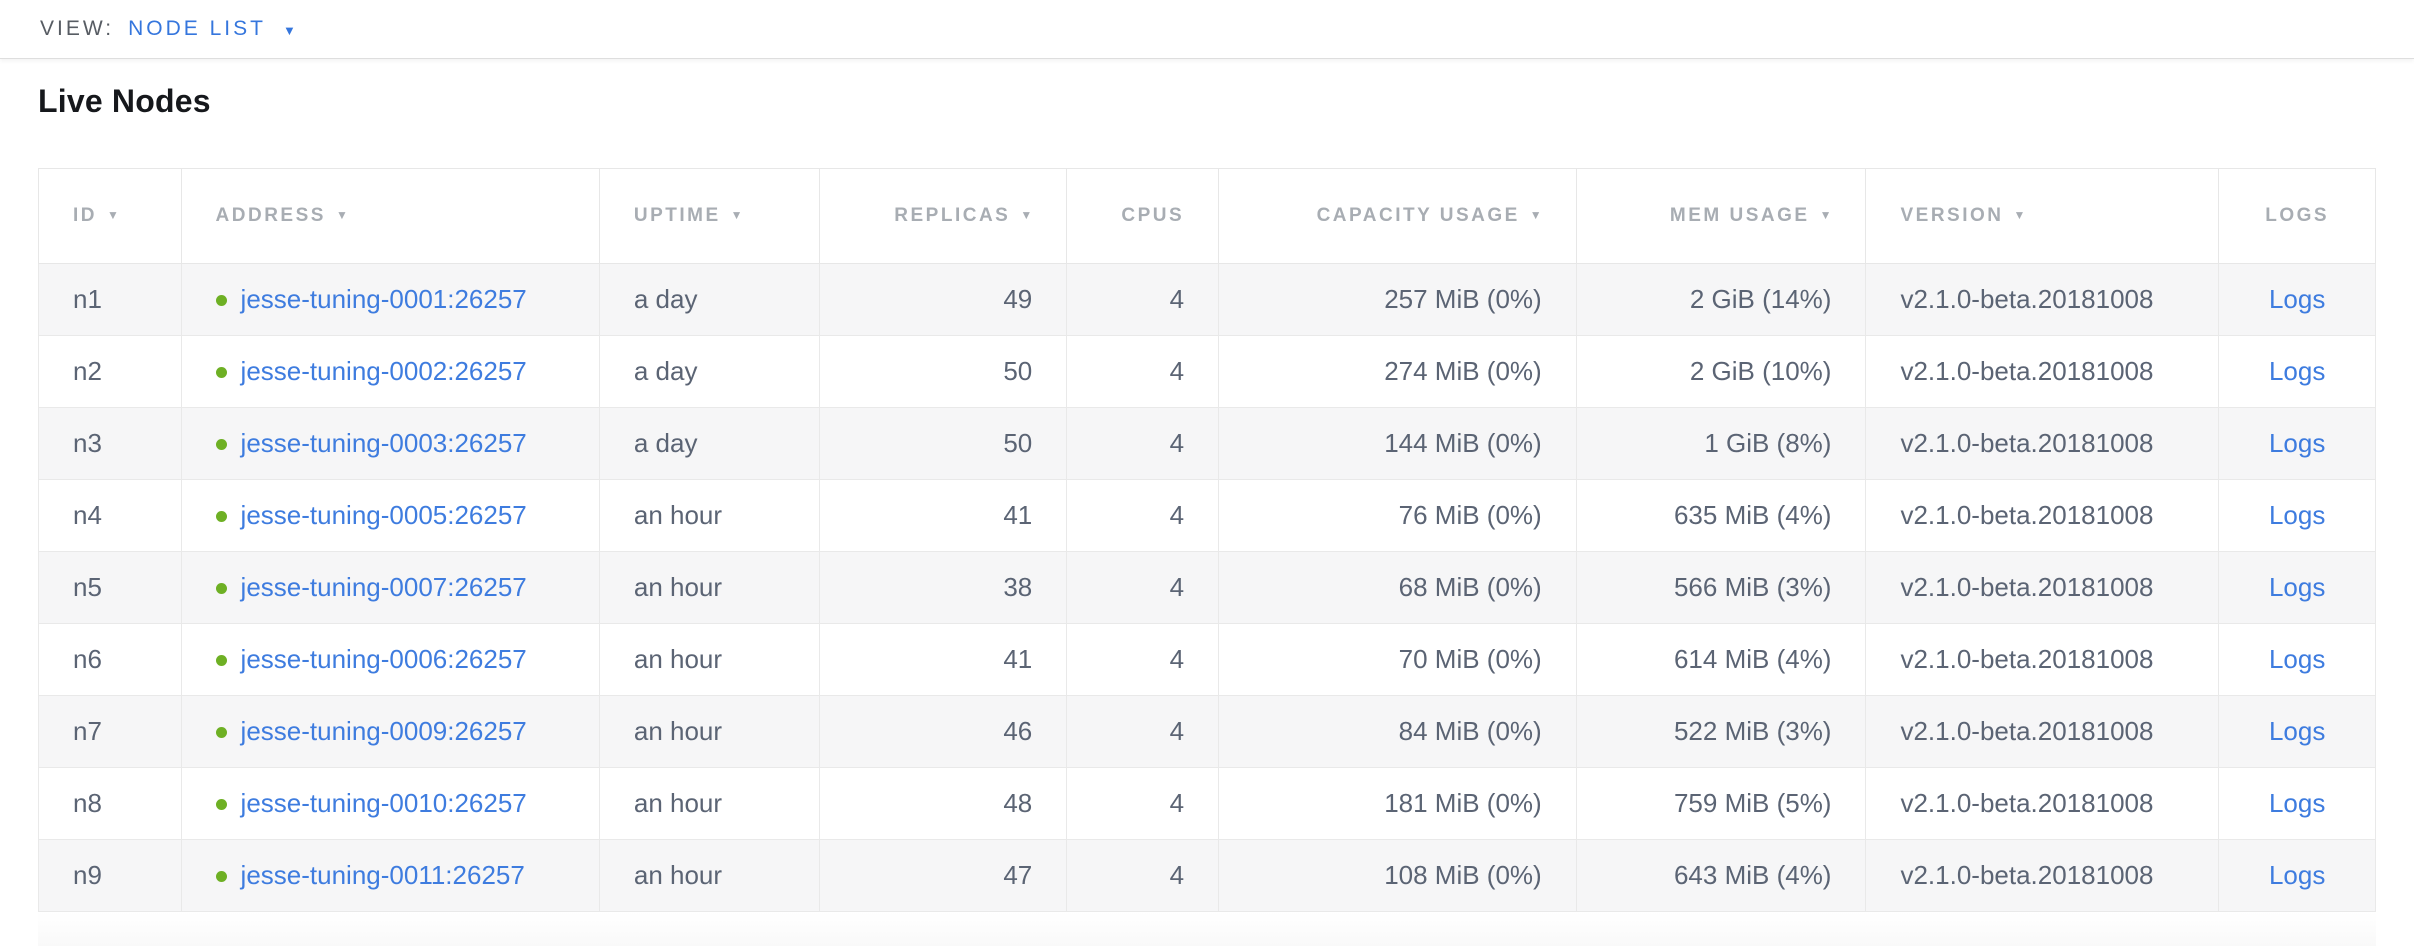 The width and height of the screenshot is (2414, 948). Describe the element at coordinates (1397, 587) in the screenshot. I see `cell-capacity_usage: 68 MiB (0%)` at that location.